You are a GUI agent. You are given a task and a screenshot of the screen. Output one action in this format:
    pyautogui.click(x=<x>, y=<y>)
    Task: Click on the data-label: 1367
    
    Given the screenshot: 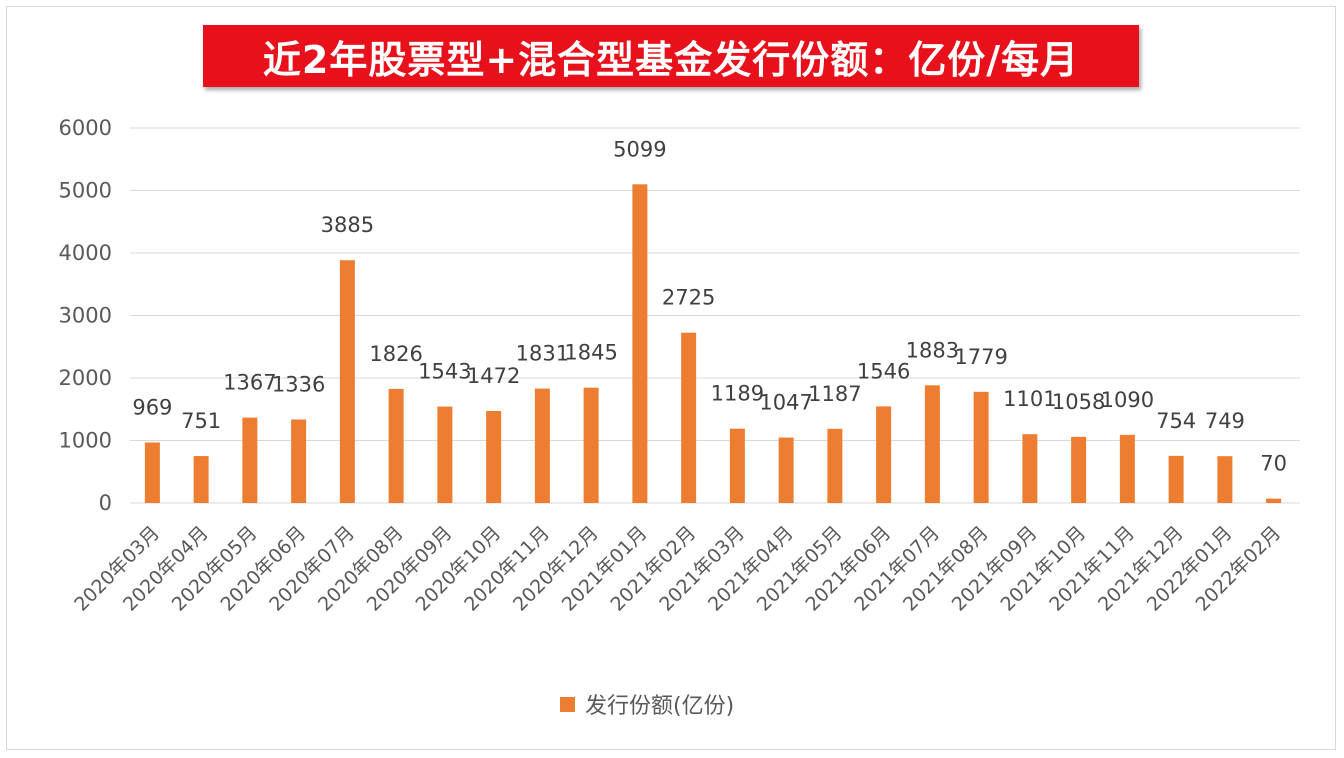 What is the action you would take?
    pyautogui.click(x=249, y=383)
    